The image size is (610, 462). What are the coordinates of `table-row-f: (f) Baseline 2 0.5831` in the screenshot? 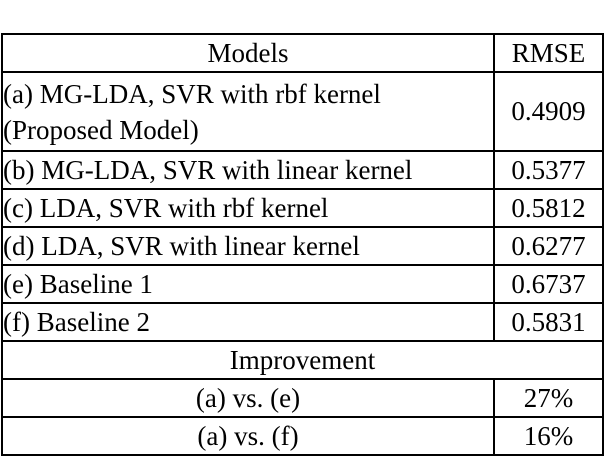 It's located at (302, 322).